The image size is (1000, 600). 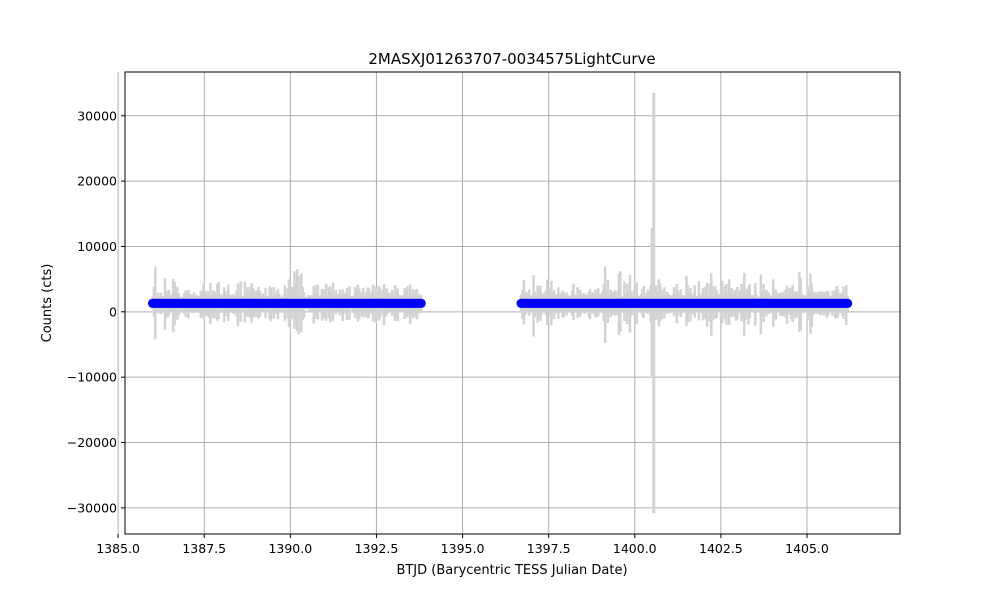 I want to click on x-tick-label: 1400.0, so click(x=635, y=548).